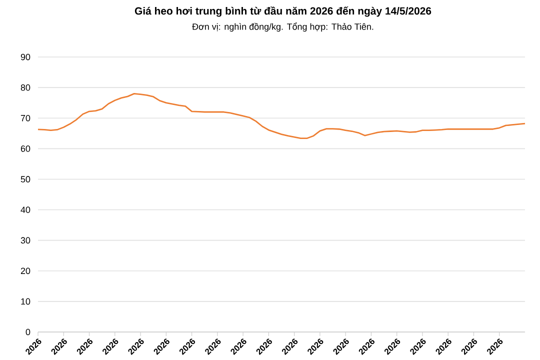  What do you see at coordinates (25, 87) in the screenshot?
I see `y-tick-label: 80` at bounding box center [25, 87].